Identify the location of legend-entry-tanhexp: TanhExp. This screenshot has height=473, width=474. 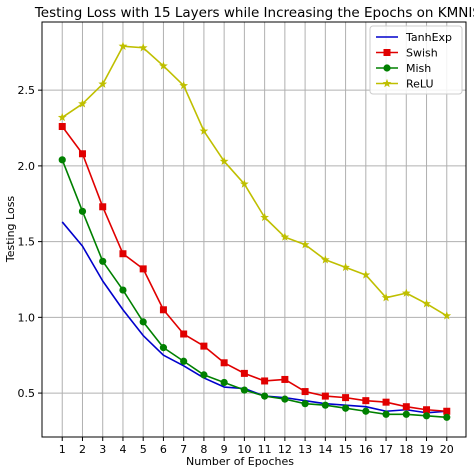
(414, 37).